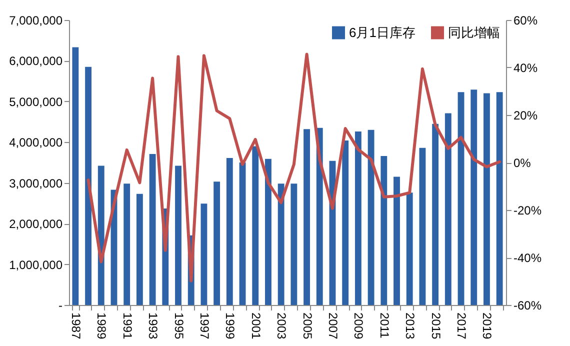  I want to click on y-tick-label: 7,000,000, so click(36, 21).